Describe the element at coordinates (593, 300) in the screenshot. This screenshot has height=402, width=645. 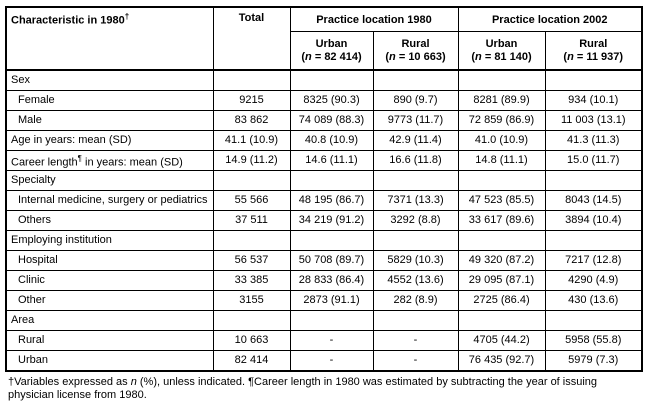
I see `cell-value: 430 (13.6)` at that location.